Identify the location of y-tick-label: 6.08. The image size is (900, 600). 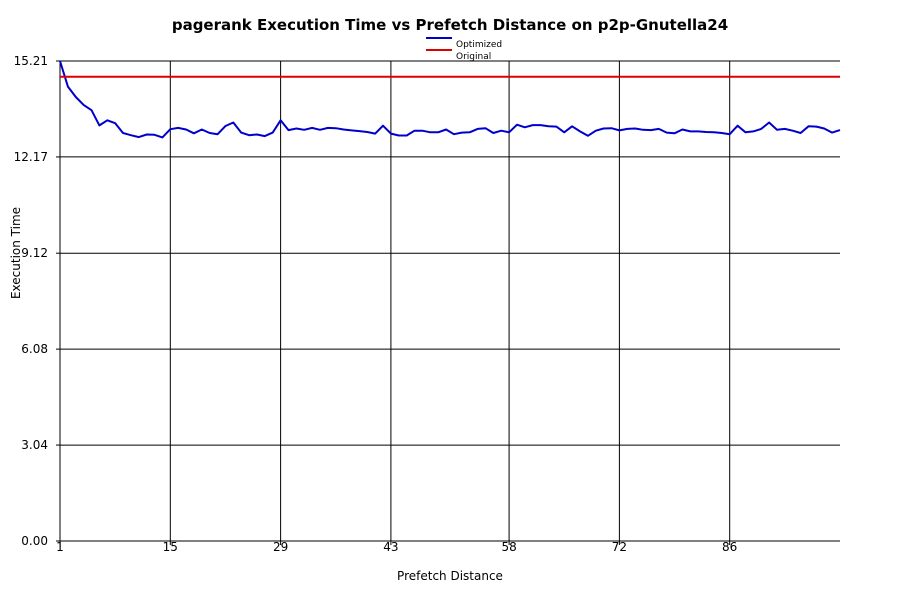
(34, 349).